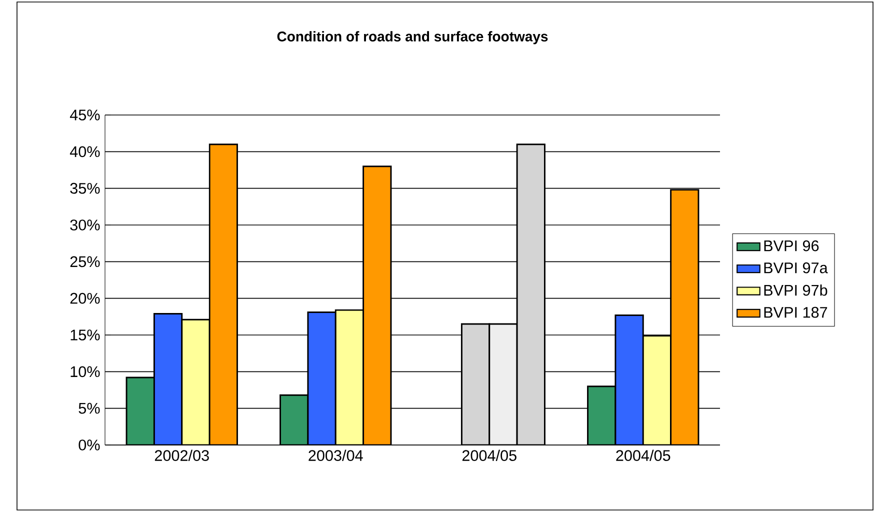 The image size is (875, 512). What do you see at coordinates (85, 335) in the screenshot?
I see `y-tick-label: 15%` at bounding box center [85, 335].